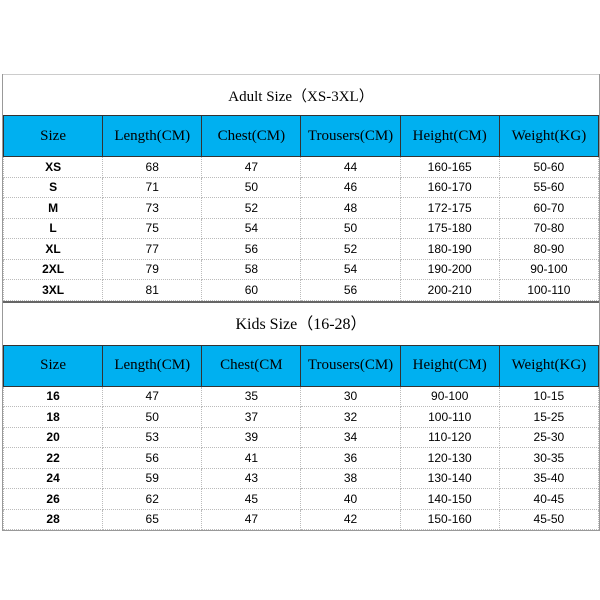 The height and width of the screenshot is (600, 600). Describe the element at coordinates (152, 249) in the screenshot. I see `table-cell: 77` at that location.